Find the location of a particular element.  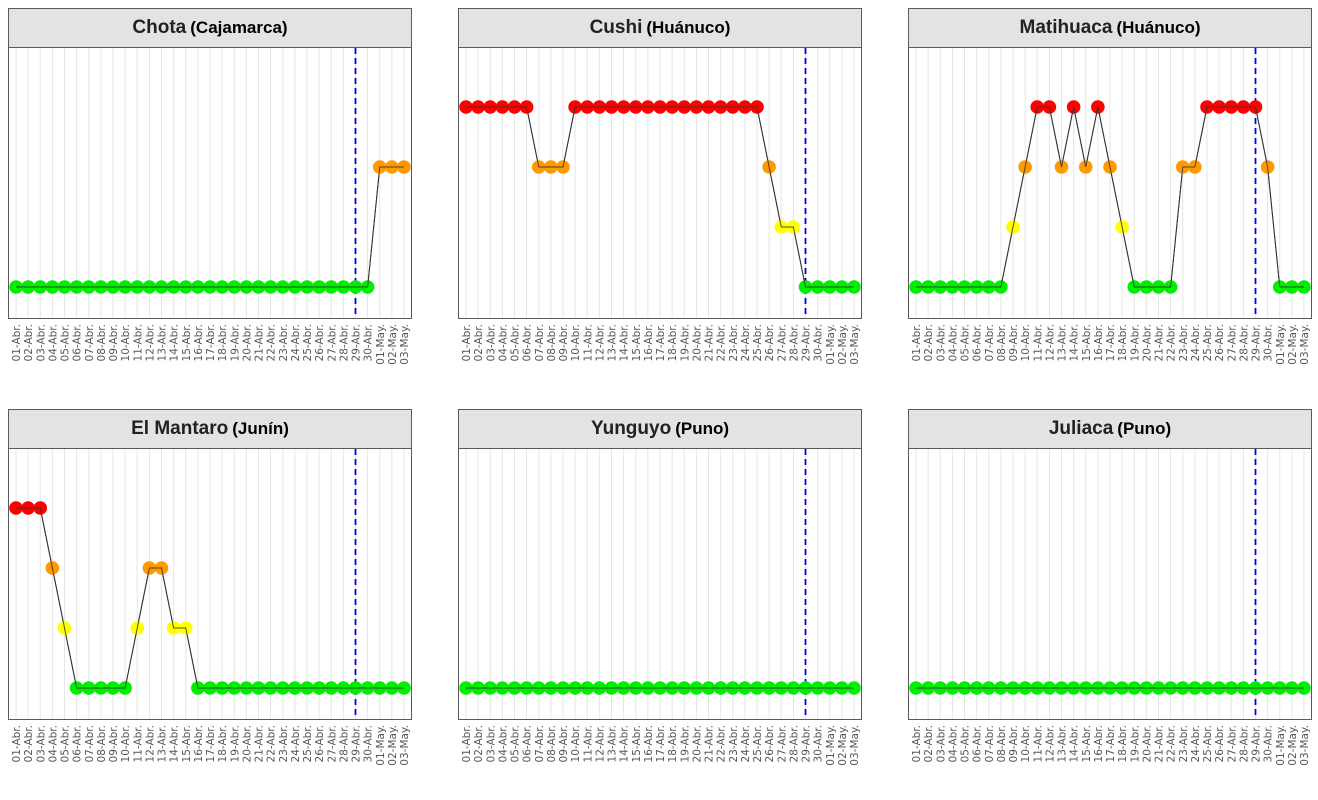

panel-strip: Chota (Cajamarca) is located at coordinates (210, 28).